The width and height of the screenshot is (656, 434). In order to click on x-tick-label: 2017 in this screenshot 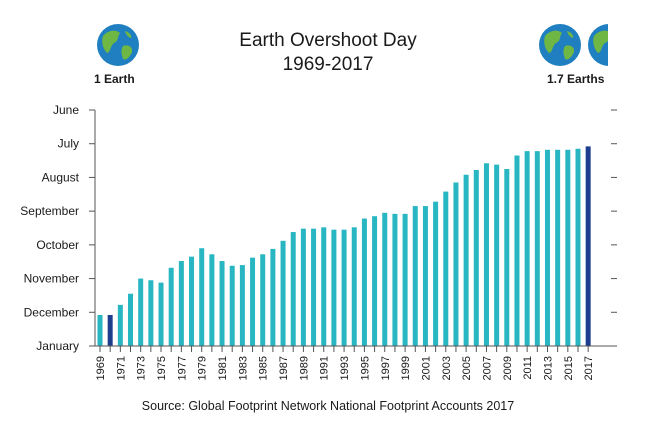, I will do `click(589, 368)`.